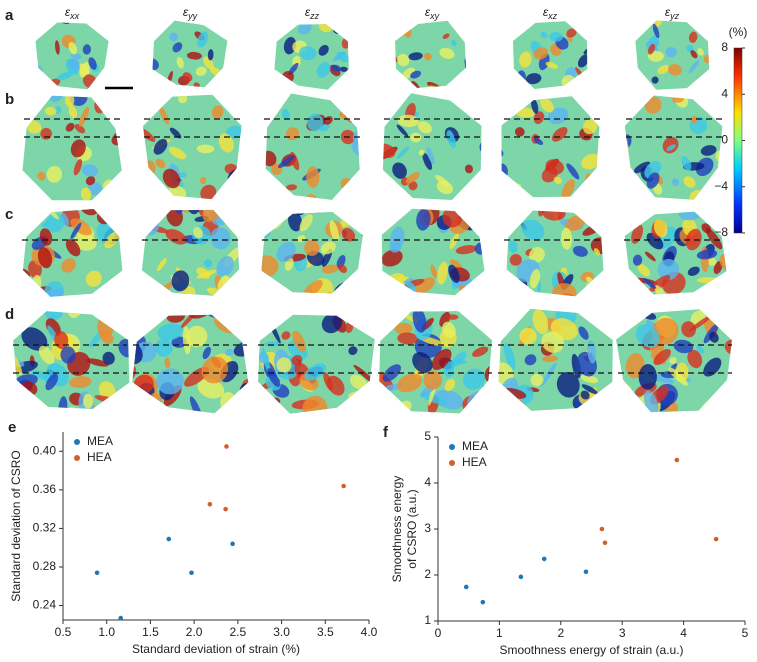 This screenshot has height=662, width=757. I want to click on column-label: εxx, so click(72, 13).